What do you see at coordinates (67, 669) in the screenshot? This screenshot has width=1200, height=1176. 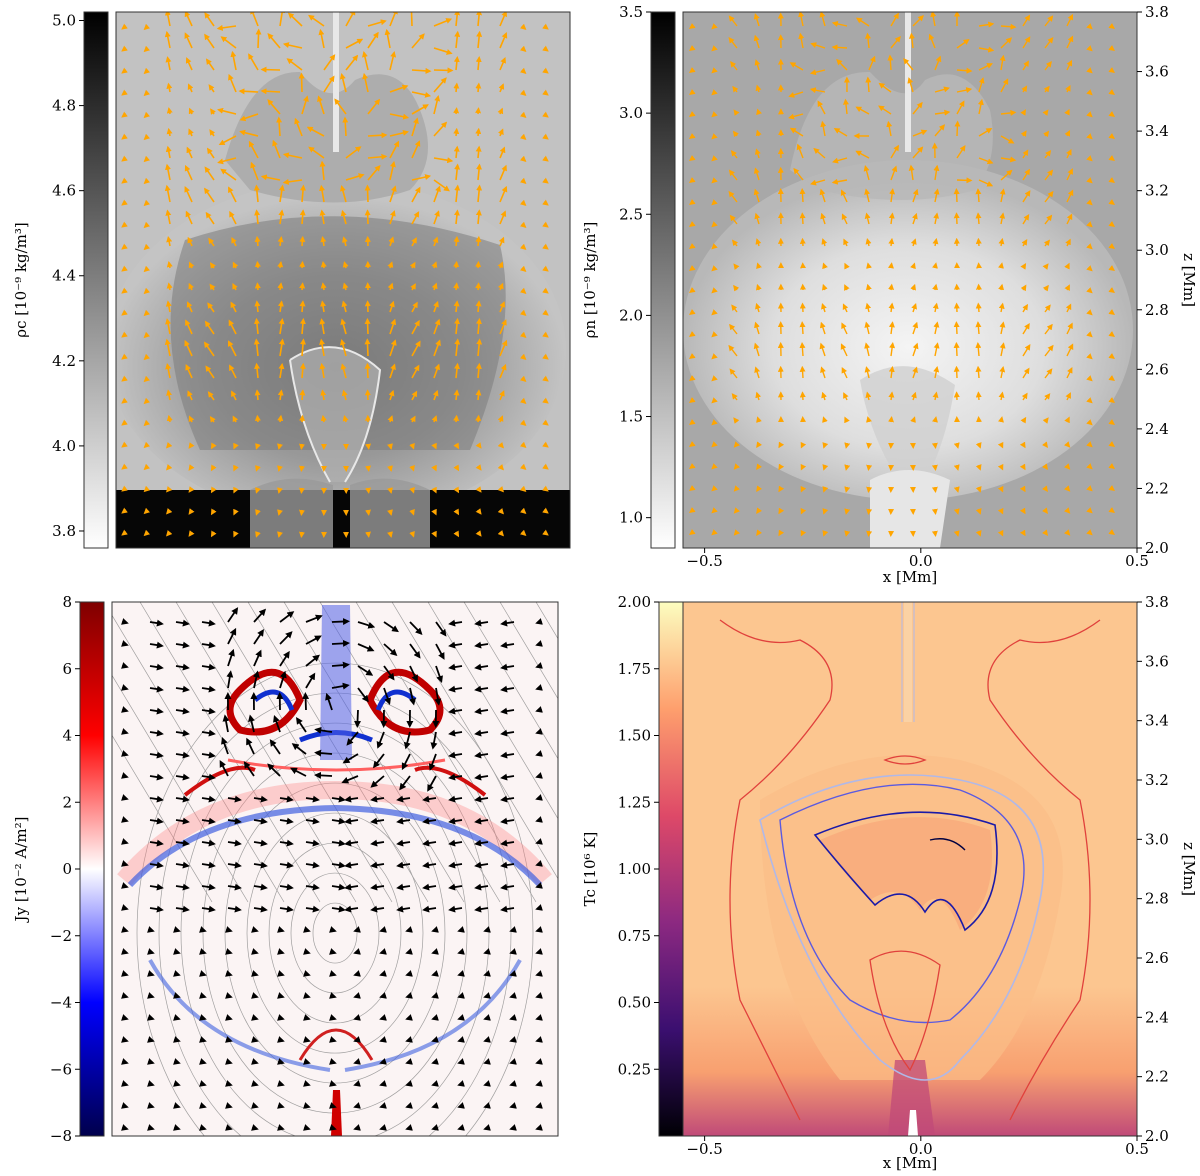 I see `colorbar-tick-label: 6` at bounding box center [67, 669].